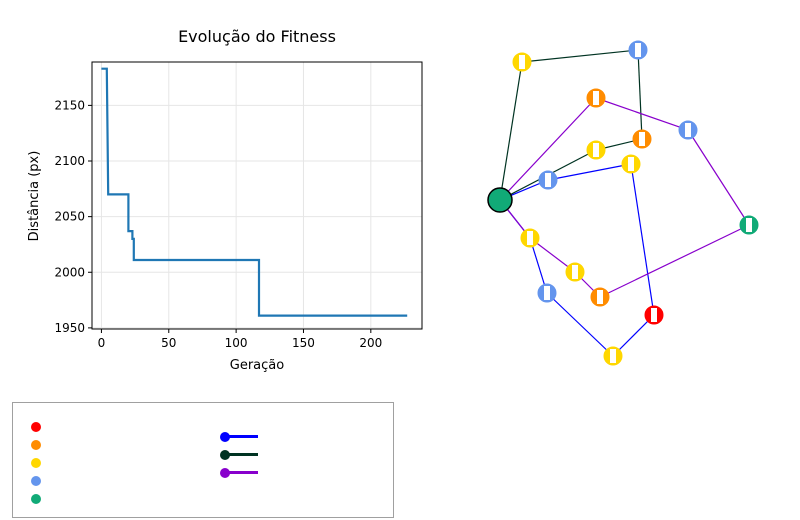  Describe the element at coordinates (36, 445) in the screenshot. I see `legend-node-orange` at that location.